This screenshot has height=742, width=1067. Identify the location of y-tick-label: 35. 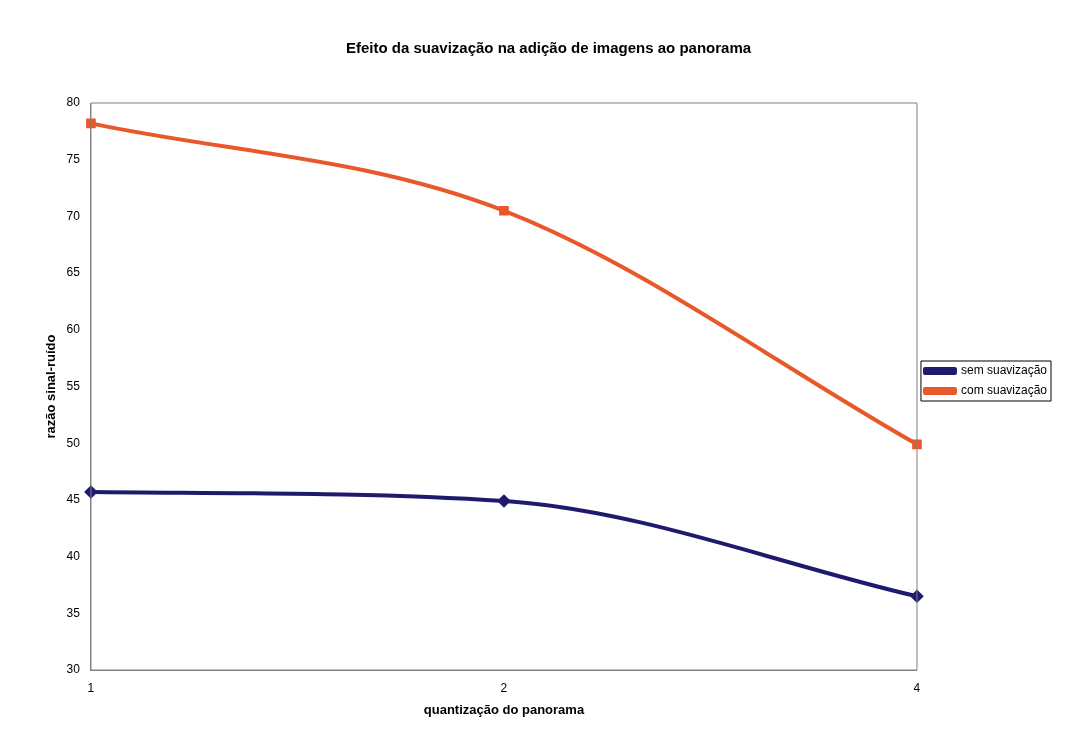
(73, 612).